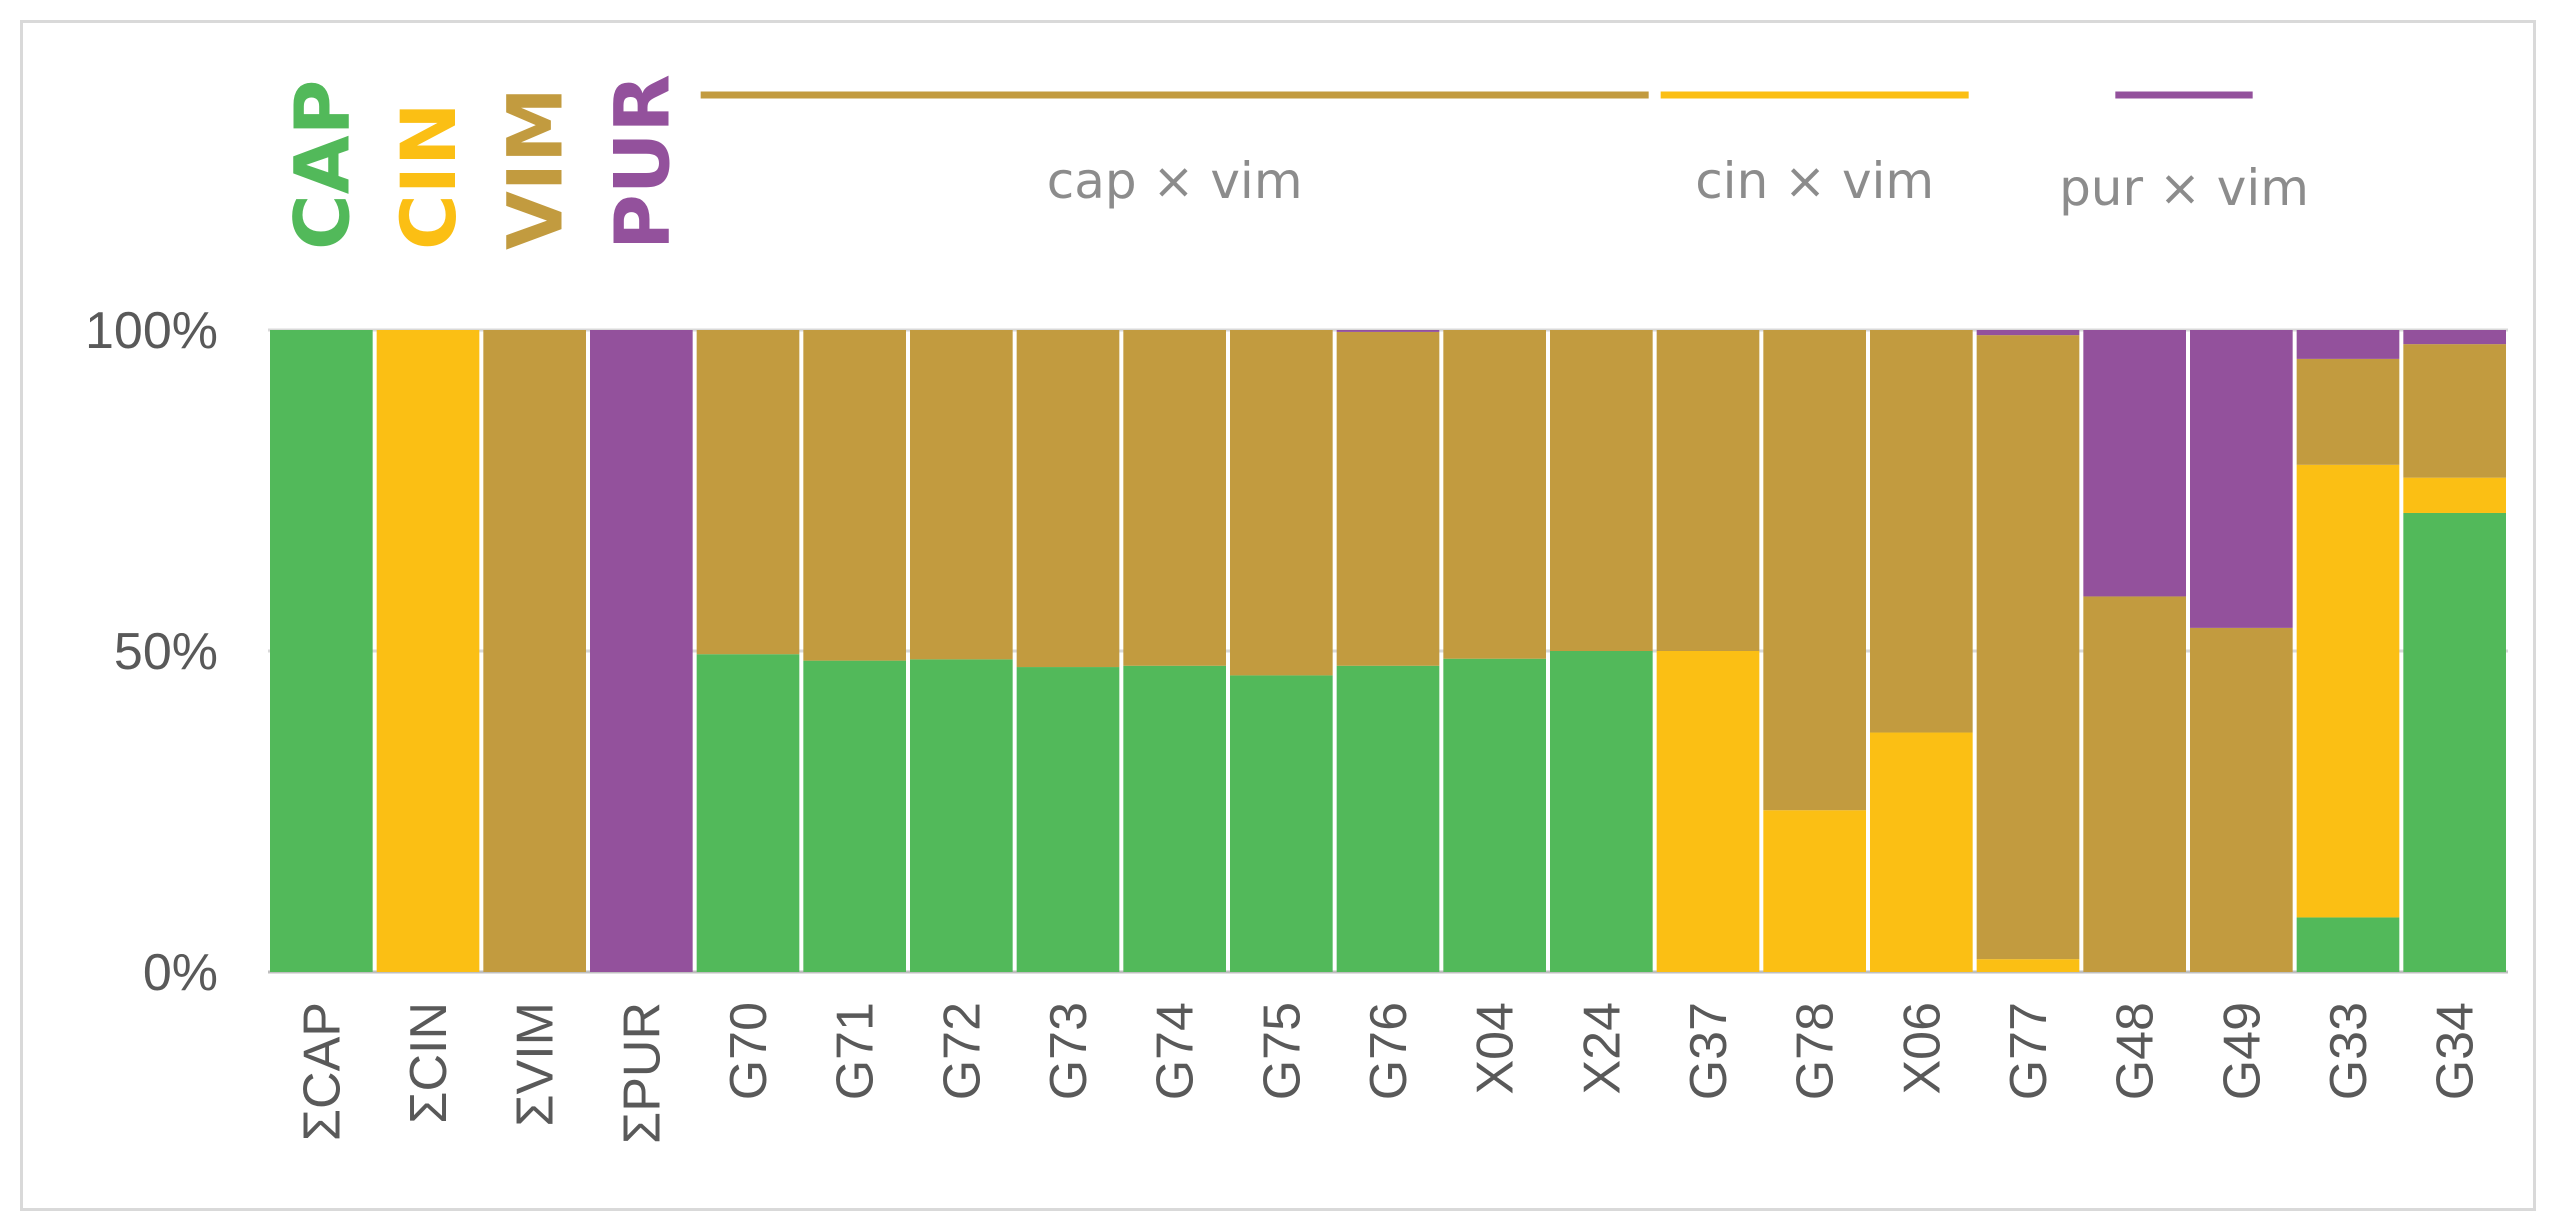 This screenshot has width=2558, height=1231. Describe the element at coordinates (2241, 799) in the screenshot. I see `bar-G49-VIM` at that location.